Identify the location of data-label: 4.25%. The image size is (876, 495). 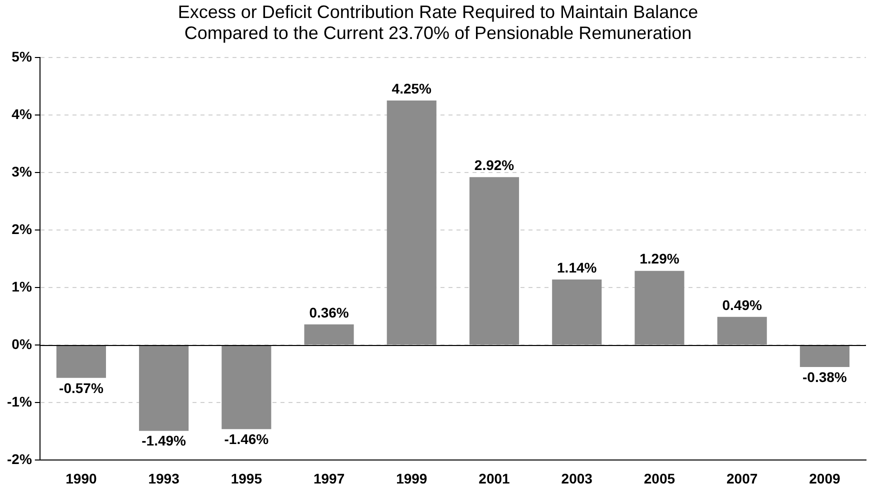
(412, 88).